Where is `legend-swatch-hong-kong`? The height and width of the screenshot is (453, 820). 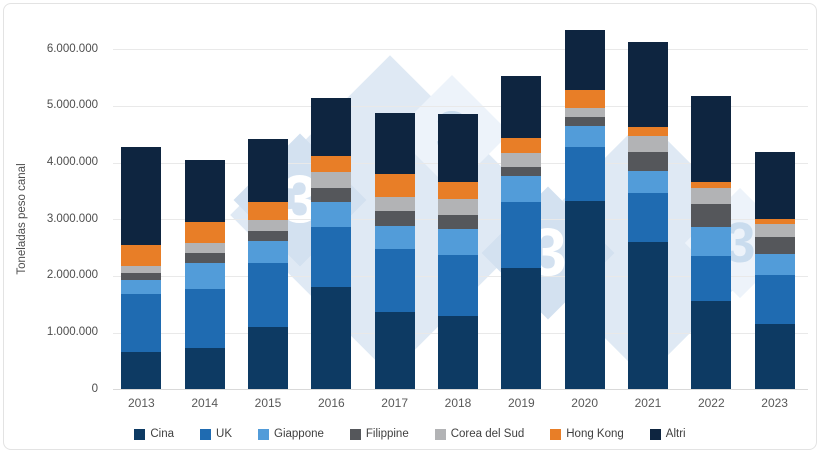
legend-swatch-hong-kong is located at coordinates (556, 434).